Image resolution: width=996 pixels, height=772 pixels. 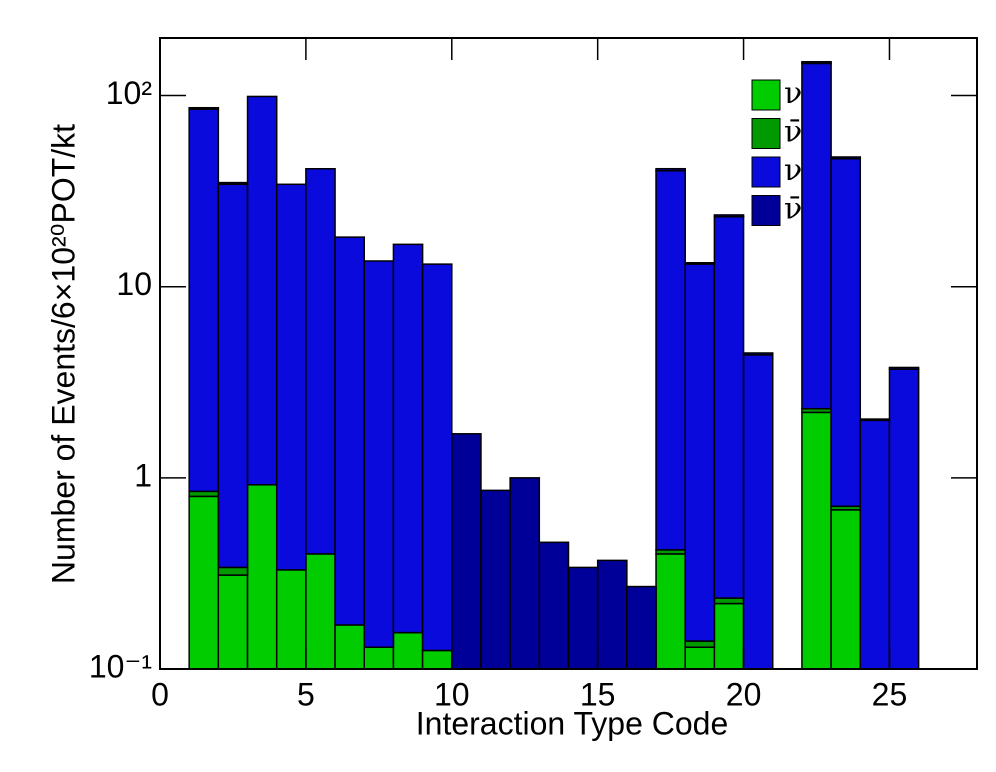 What do you see at coordinates (890, 694) in the screenshot?
I see `x-tick-label: 25` at bounding box center [890, 694].